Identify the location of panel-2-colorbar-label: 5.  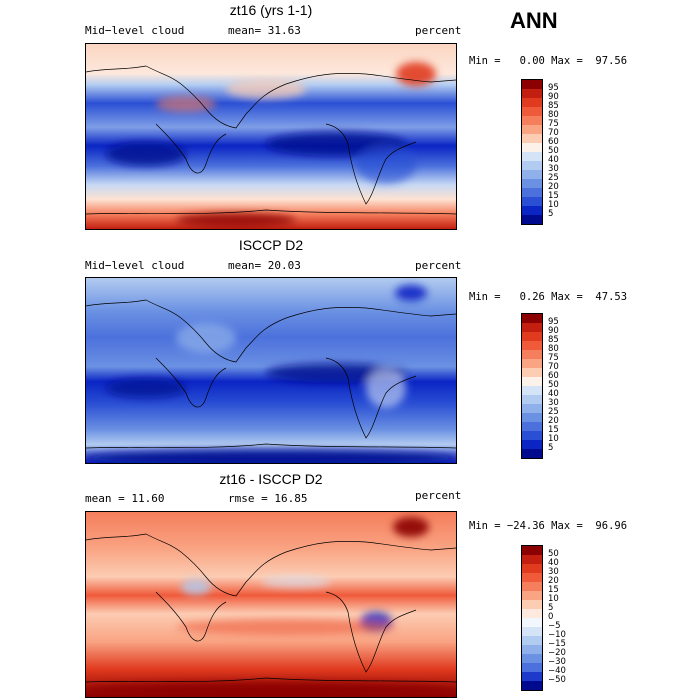
(551, 448).